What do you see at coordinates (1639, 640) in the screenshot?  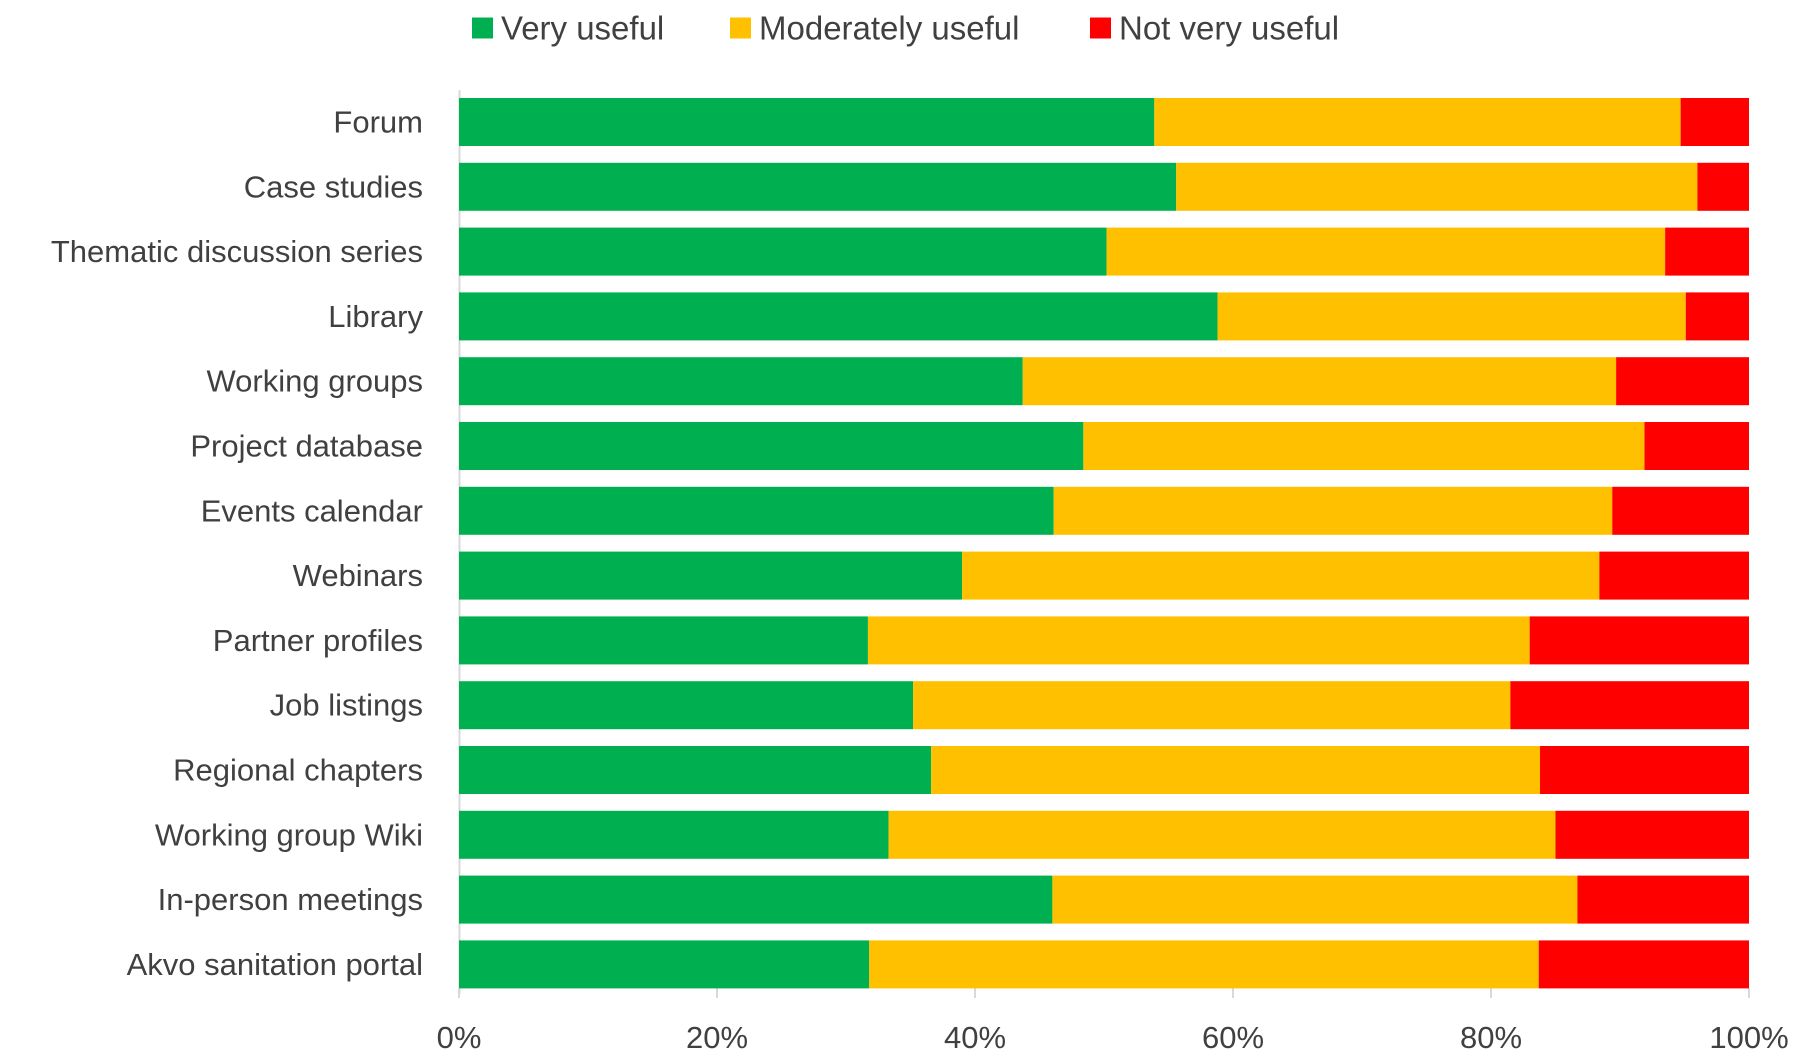 I see `bar-not-very-useful-partner-profiles` at bounding box center [1639, 640].